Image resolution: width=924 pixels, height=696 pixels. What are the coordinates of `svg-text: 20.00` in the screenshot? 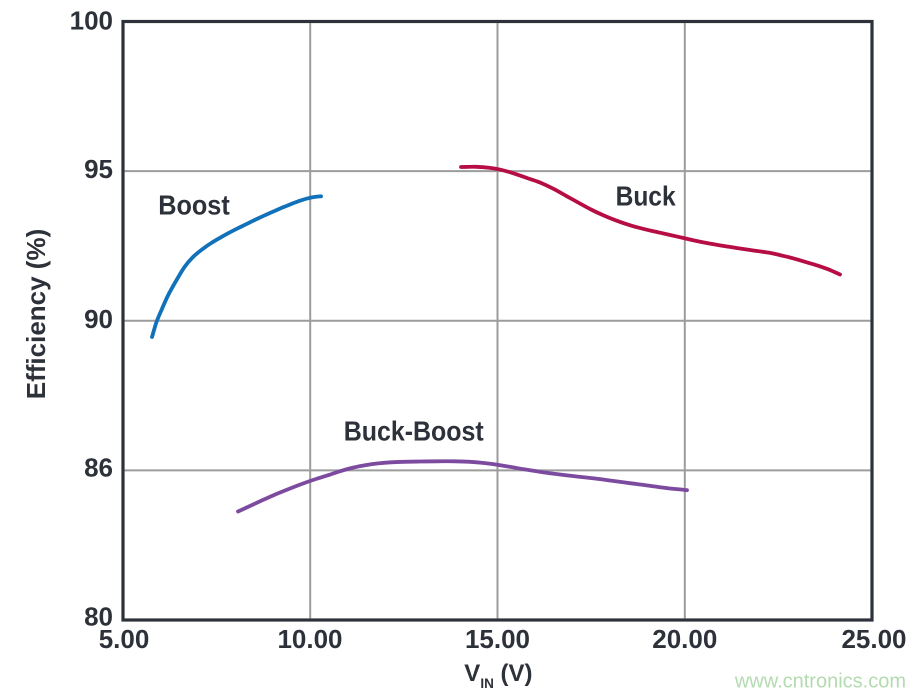 It's located at (684, 639).